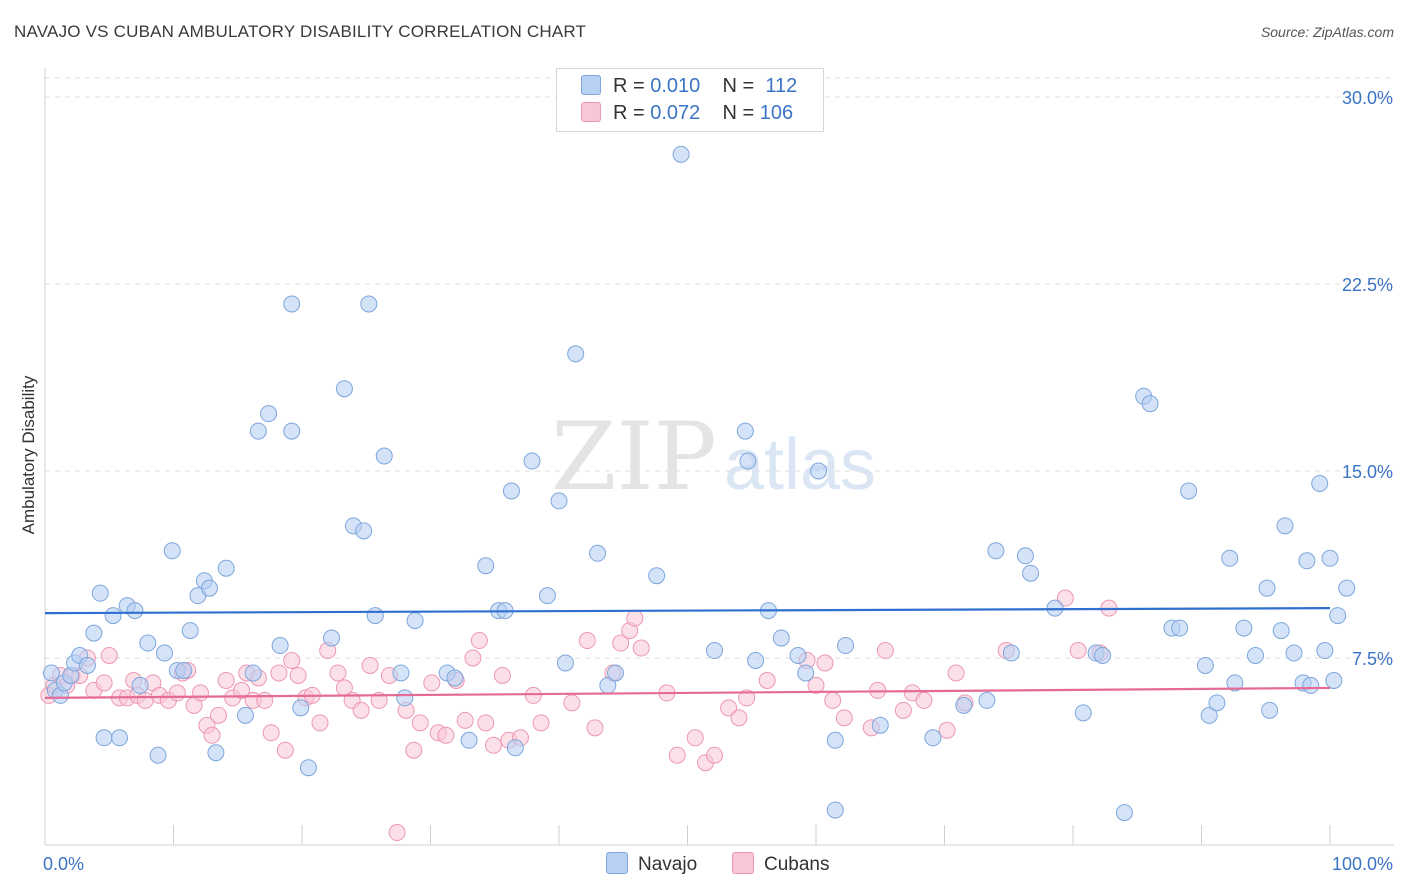  I want to click on source-label: Source: ZipAtlas.com, so click(1327, 32).